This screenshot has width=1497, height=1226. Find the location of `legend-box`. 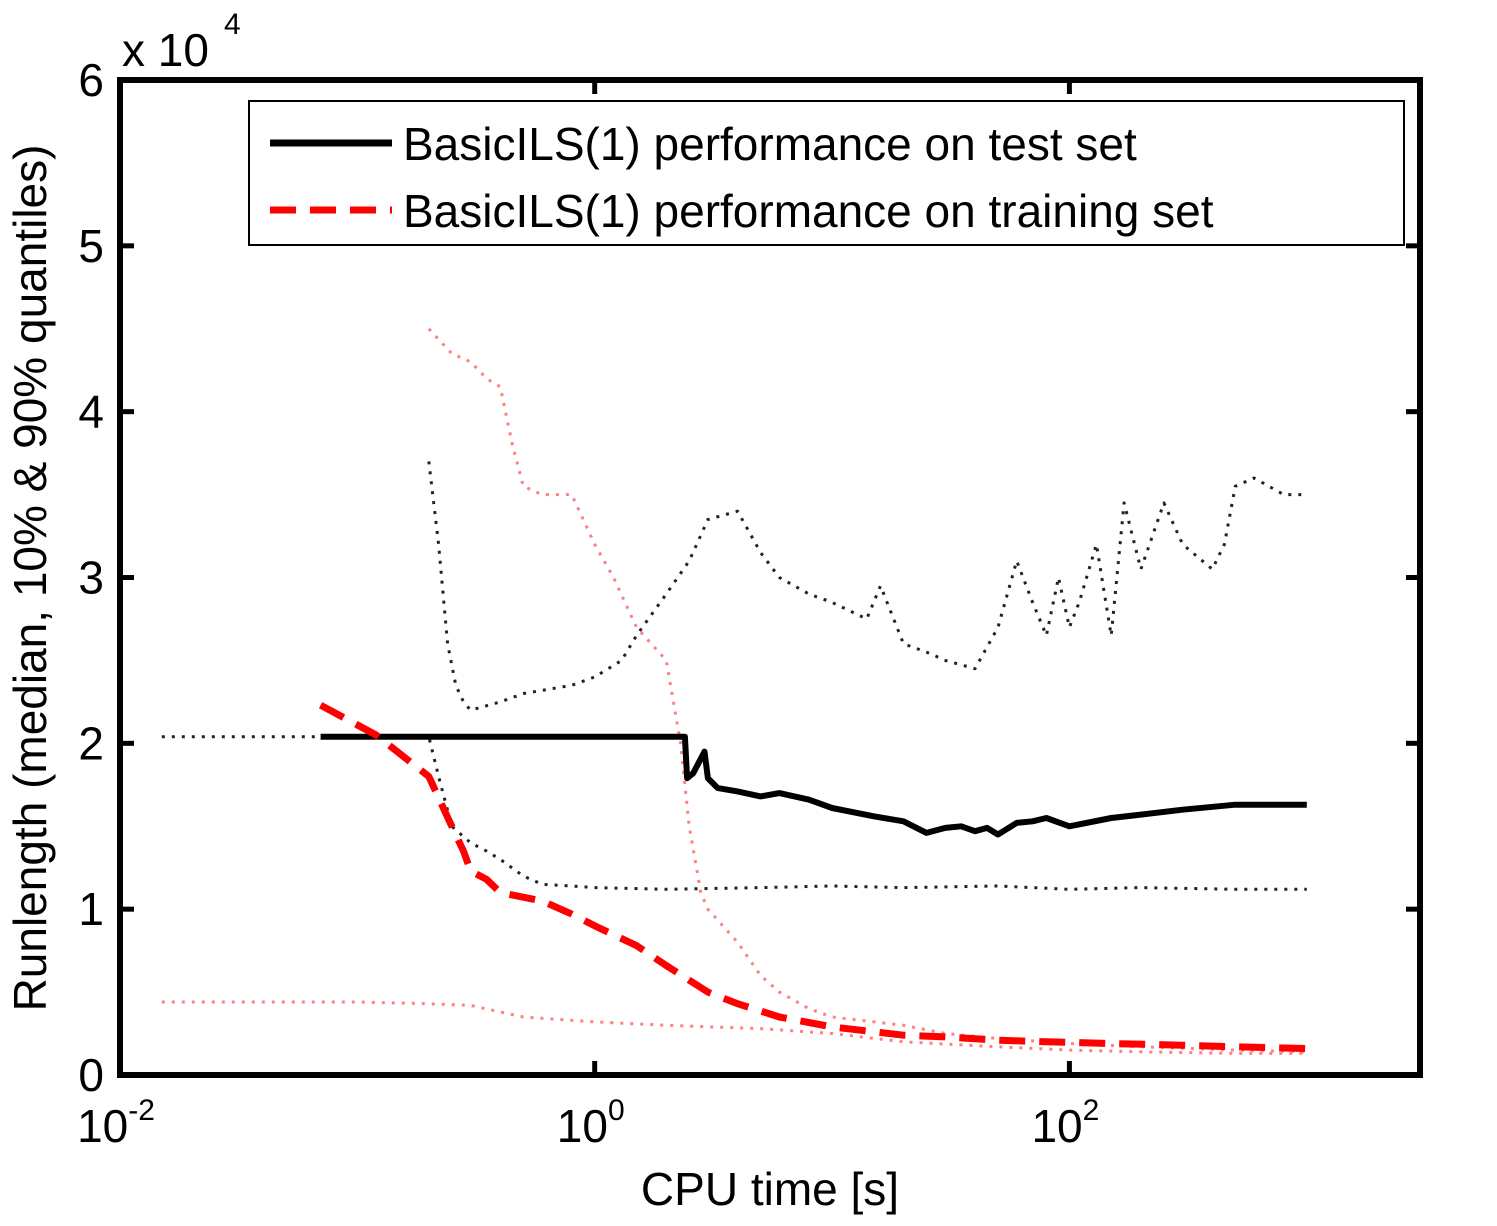

legend-box is located at coordinates (826, 173).